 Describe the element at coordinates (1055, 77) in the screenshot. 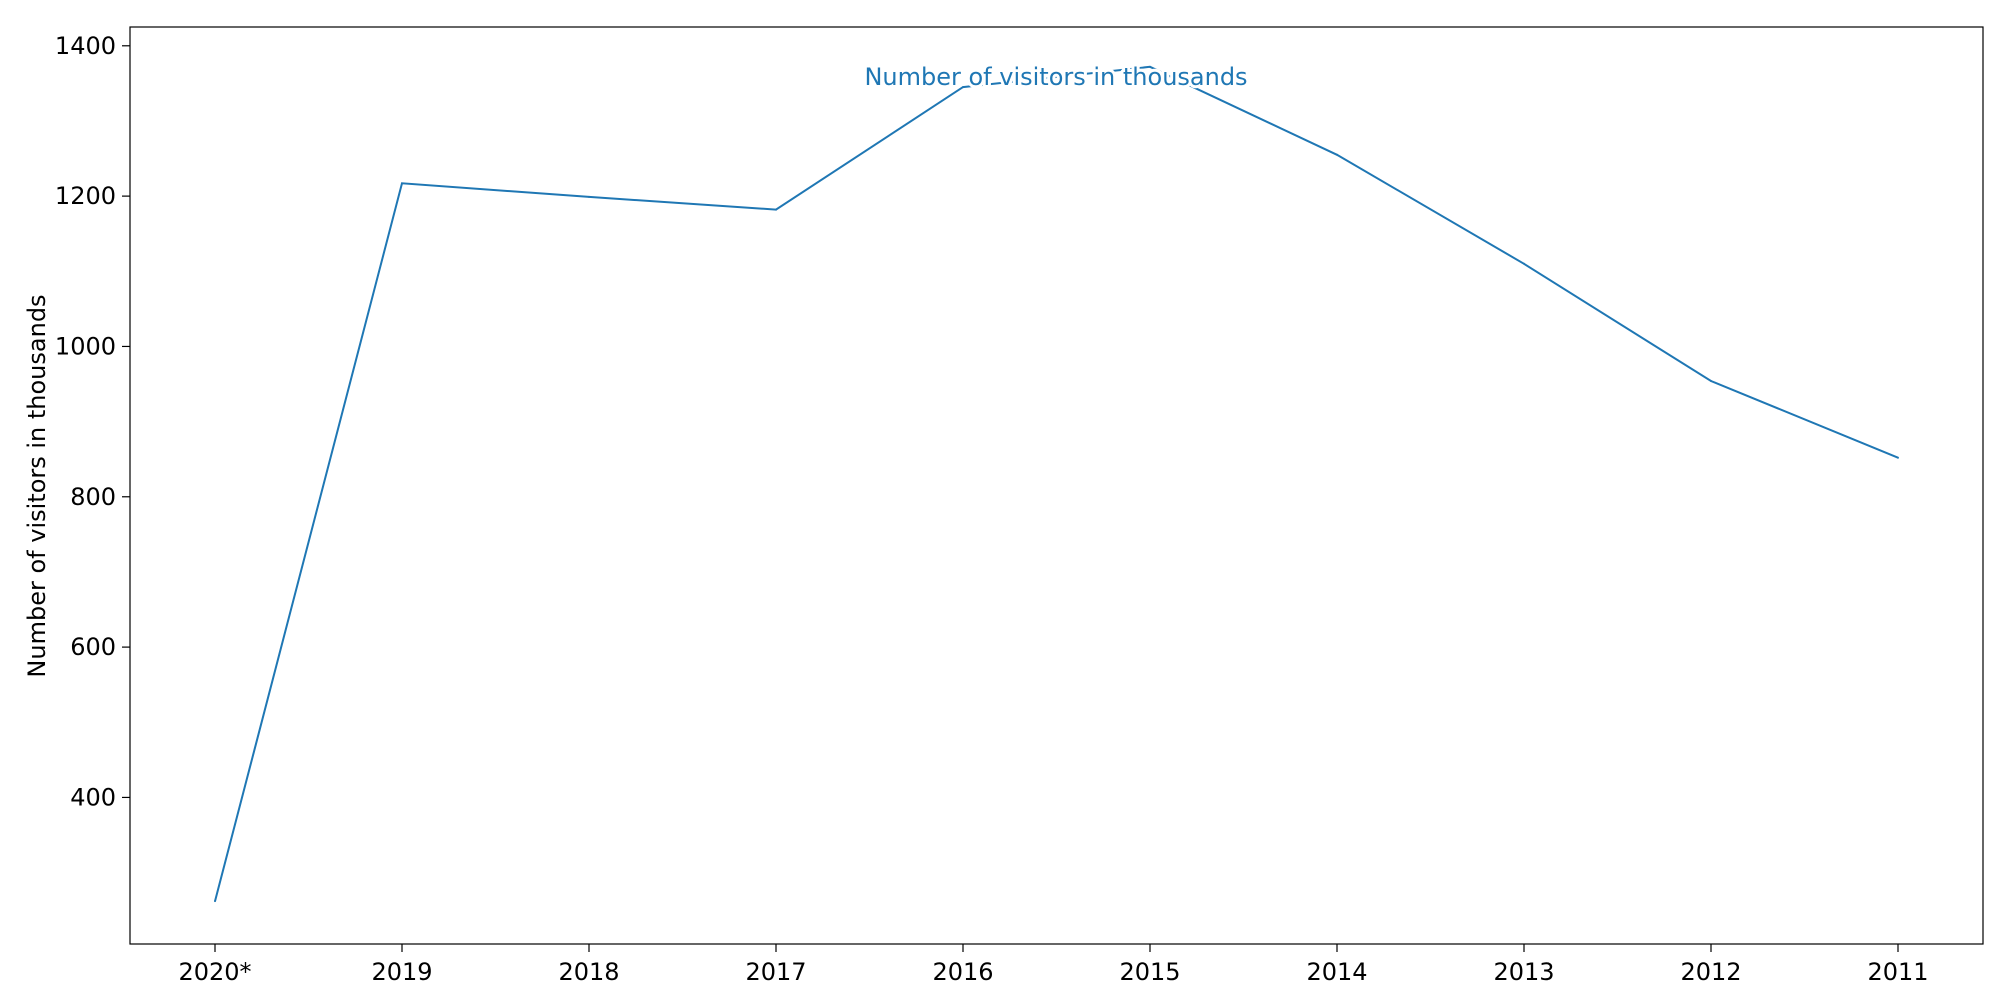

I see `series-label: Number of visitors in thousands` at that location.